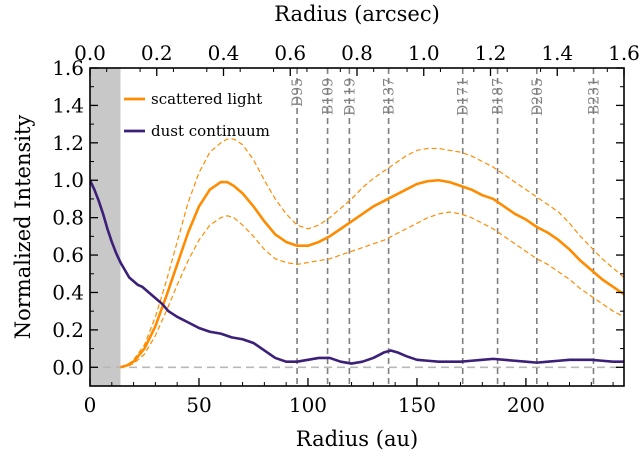 The image size is (644, 460). I want to click on ring-marker-label: B137, so click(390, 96).